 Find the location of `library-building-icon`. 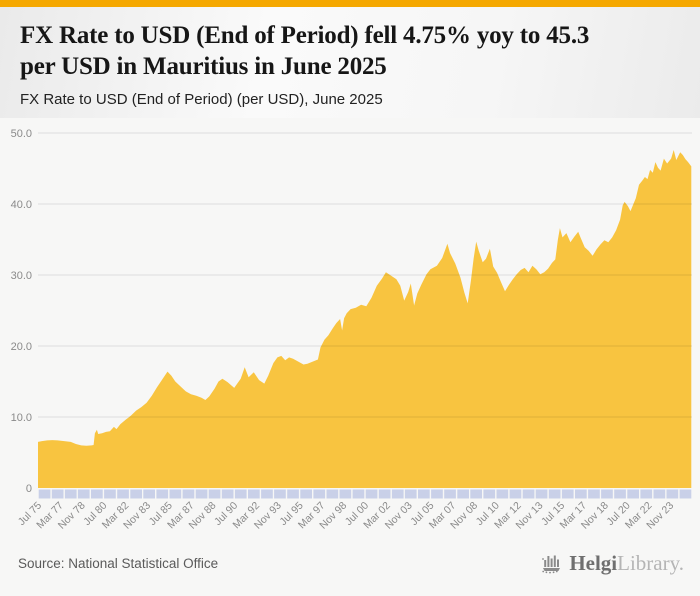

library-building-icon is located at coordinates (551, 564).